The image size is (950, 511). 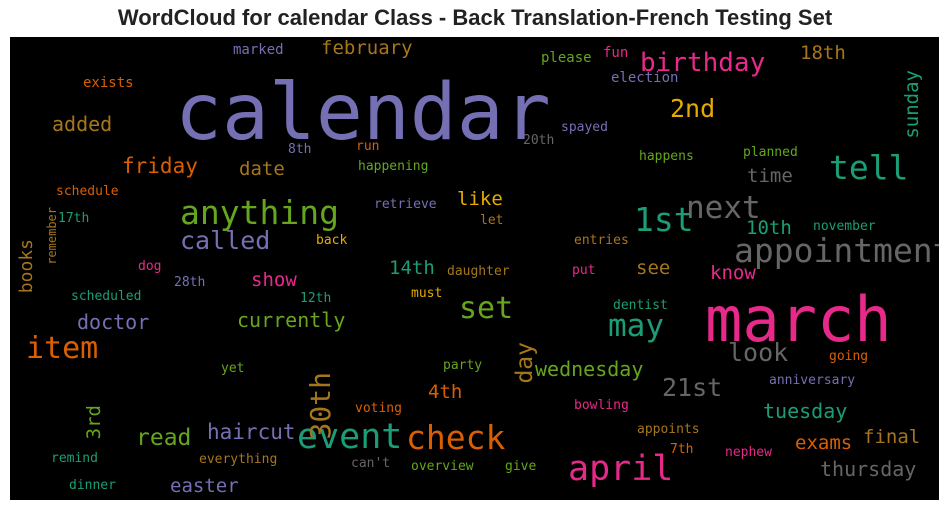 What do you see at coordinates (190, 282) in the screenshot?
I see `word-28th: 28th` at bounding box center [190, 282].